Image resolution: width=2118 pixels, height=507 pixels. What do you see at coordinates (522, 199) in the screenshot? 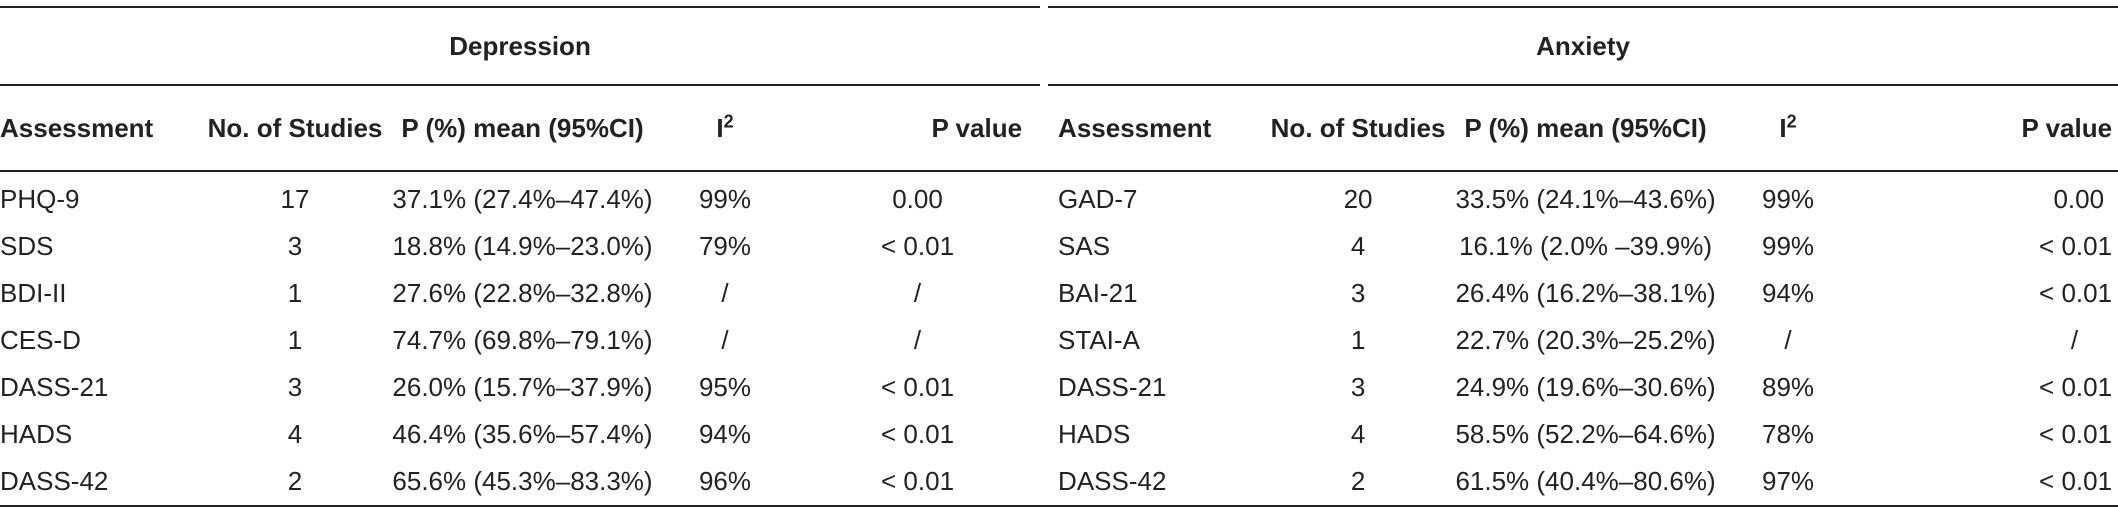
I see `cell-dep-prevalence: 37.1% (27.4%–47.4%)` at bounding box center [522, 199].